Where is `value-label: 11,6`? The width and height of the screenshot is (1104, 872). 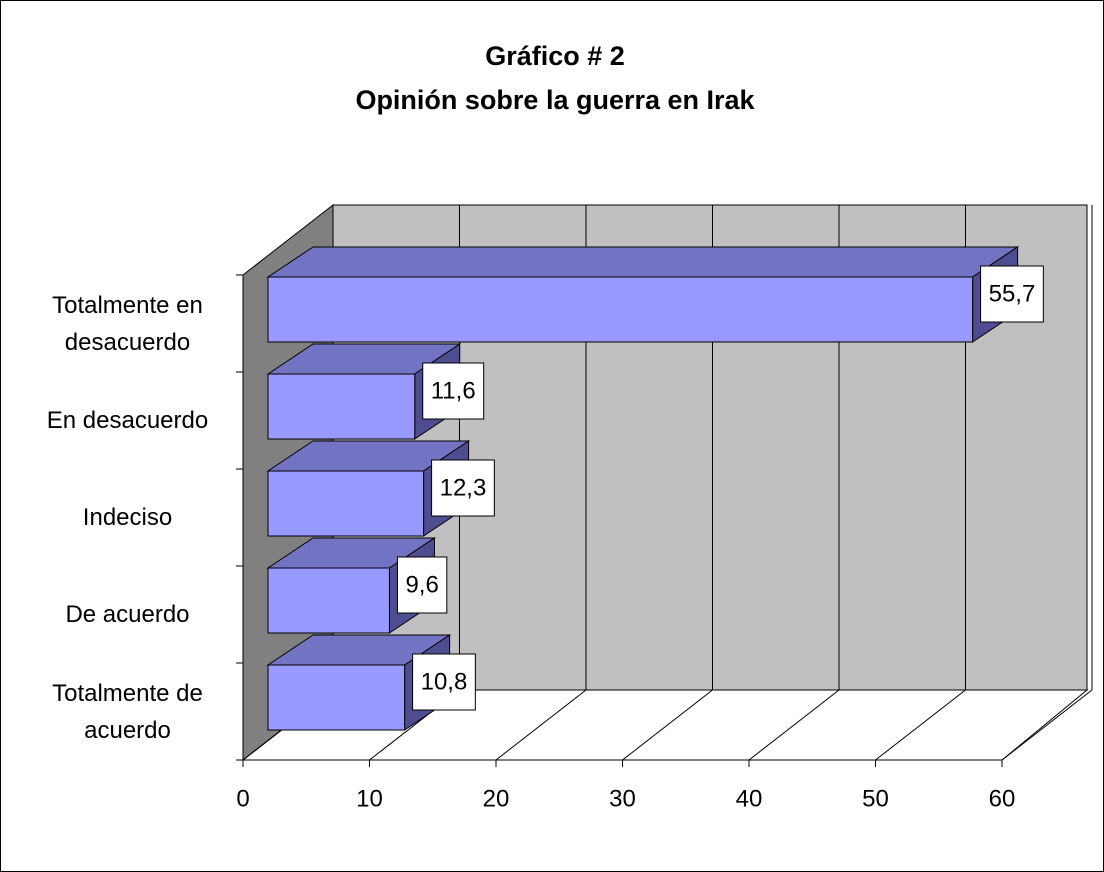
value-label: 11,6 is located at coordinates (453, 390).